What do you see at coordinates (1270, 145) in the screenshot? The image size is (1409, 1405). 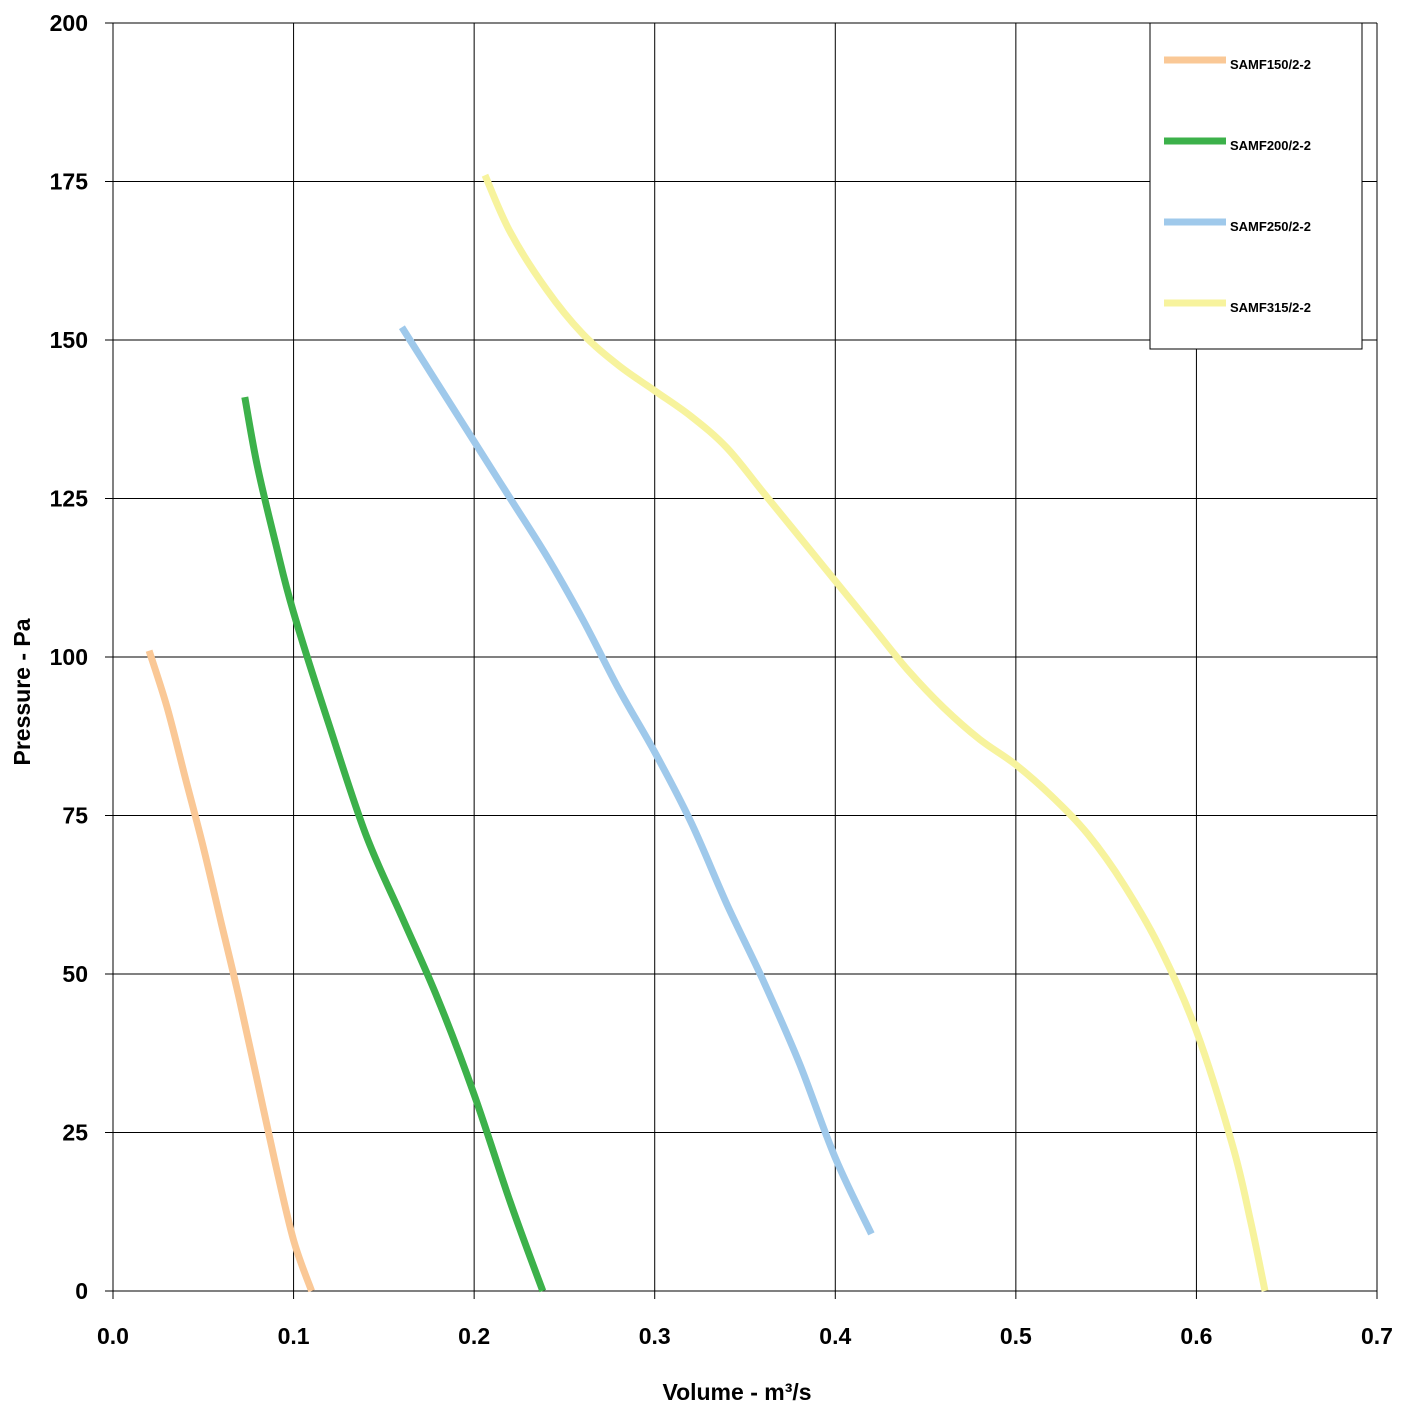 I see `legend-label: SAMF200/2-2` at bounding box center [1270, 145].